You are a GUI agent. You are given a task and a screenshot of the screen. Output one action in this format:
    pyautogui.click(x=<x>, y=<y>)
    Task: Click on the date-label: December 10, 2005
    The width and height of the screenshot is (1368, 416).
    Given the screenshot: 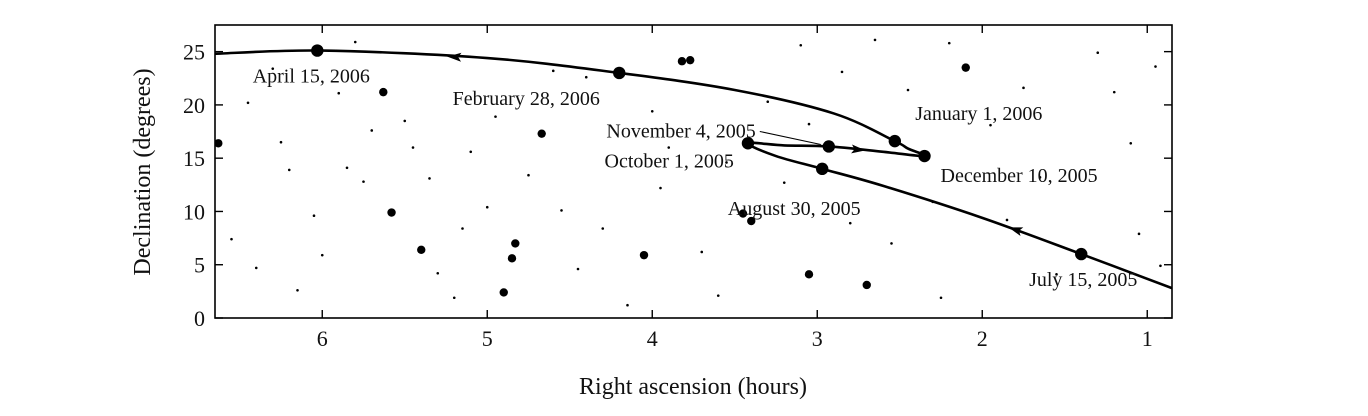 What is the action you would take?
    pyautogui.click(x=1019, y=176)
    